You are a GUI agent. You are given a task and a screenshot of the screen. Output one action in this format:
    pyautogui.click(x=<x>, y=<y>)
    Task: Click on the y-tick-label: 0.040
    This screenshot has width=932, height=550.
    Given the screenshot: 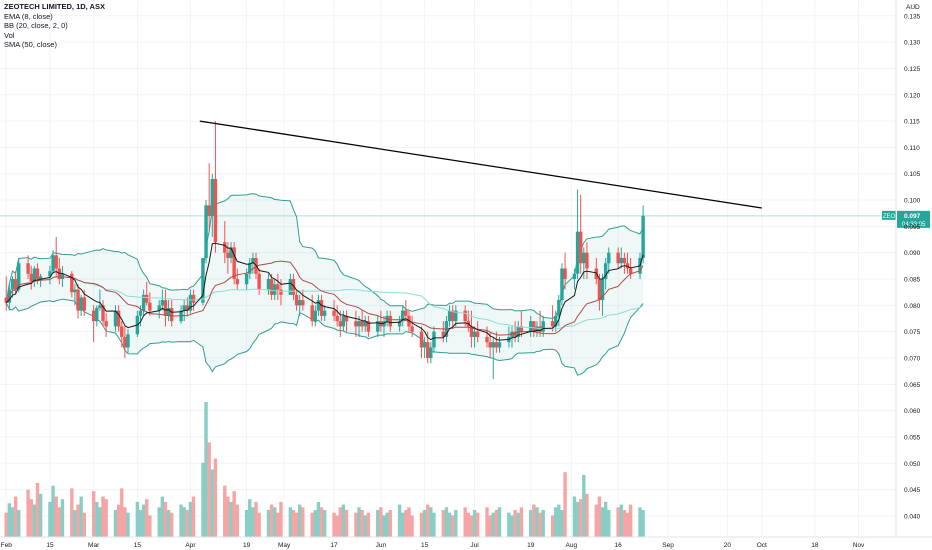 What is the action you would take?
    pyautogui.click(x=912, y=516)
    